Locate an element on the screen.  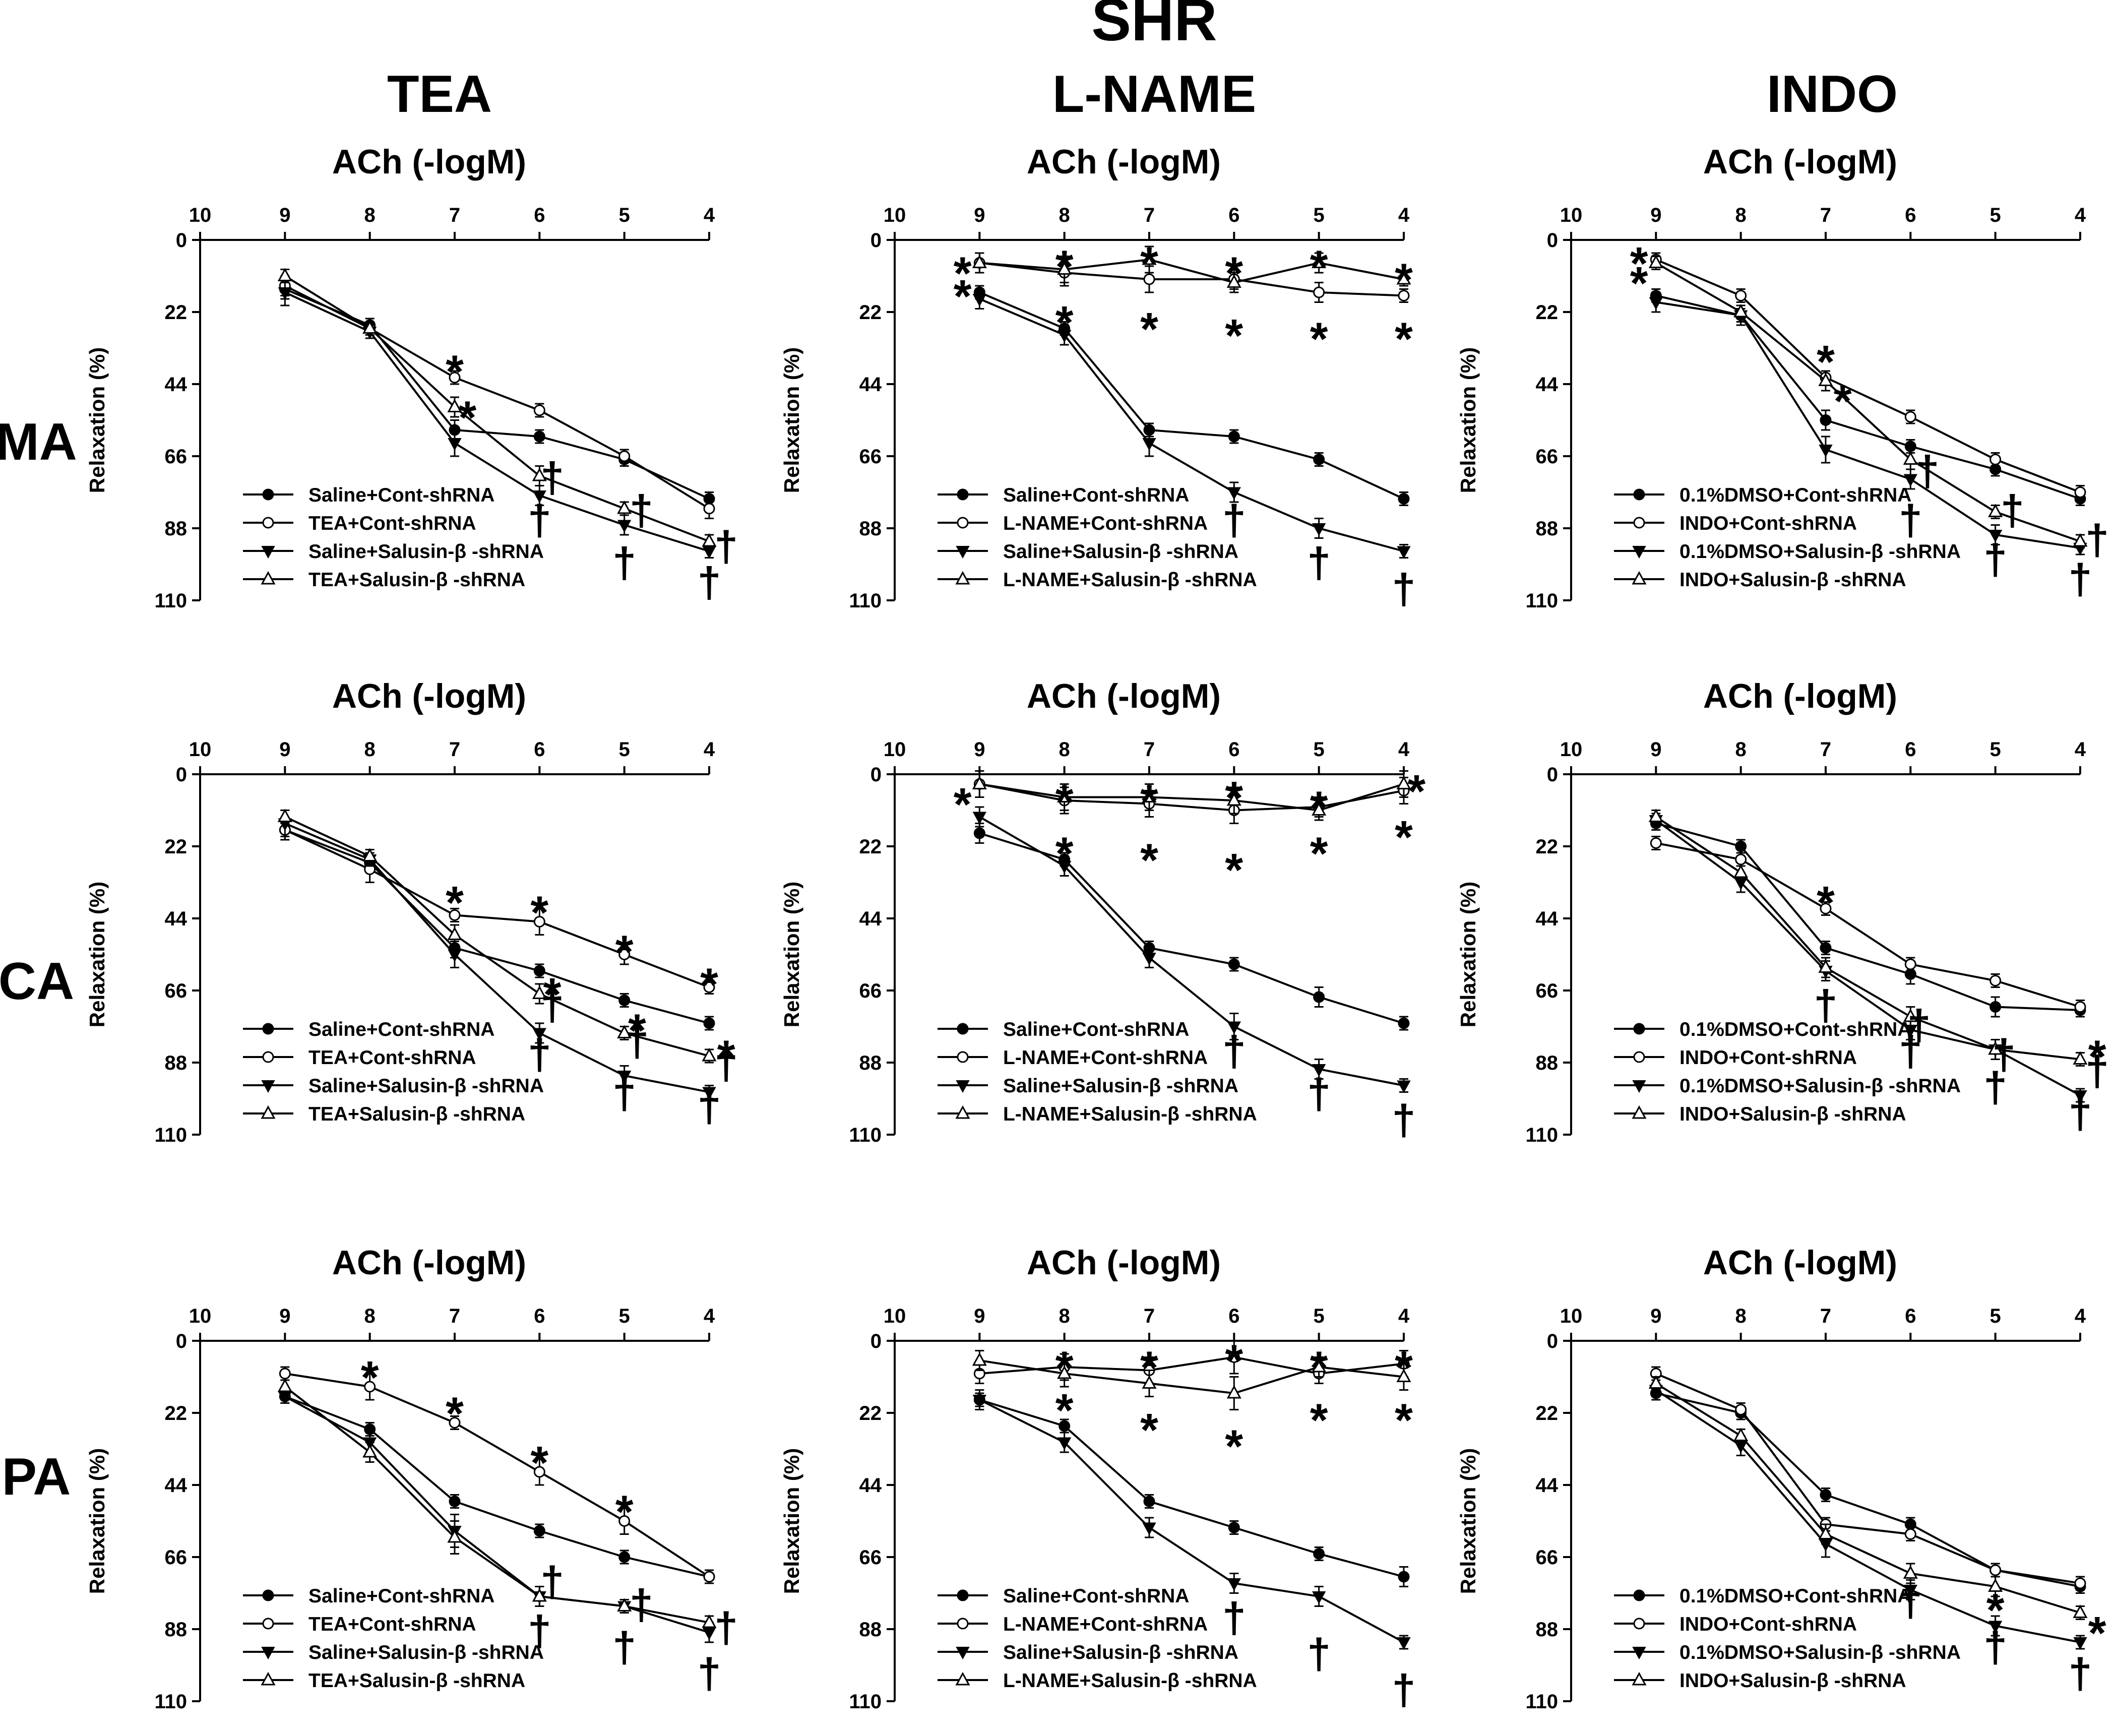
legend-label: 0.1%DMSO+Cont-shRNA is located at coordinates (1795, 1596).